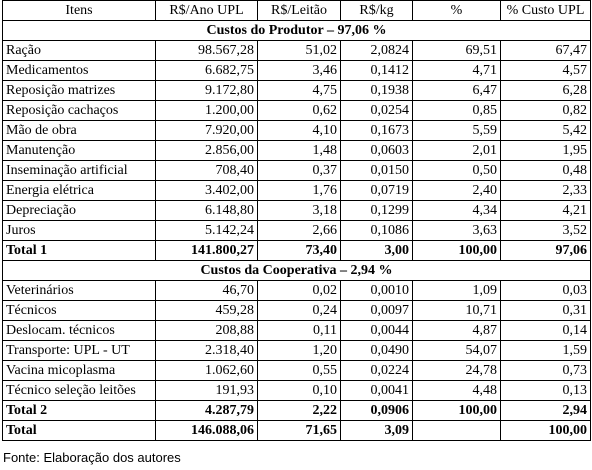 The height and width of the screenshot is (470, 592). Describe the element at coordinates (545, 190) in the screenshot. I see `cell-value: 2,33` at that location.